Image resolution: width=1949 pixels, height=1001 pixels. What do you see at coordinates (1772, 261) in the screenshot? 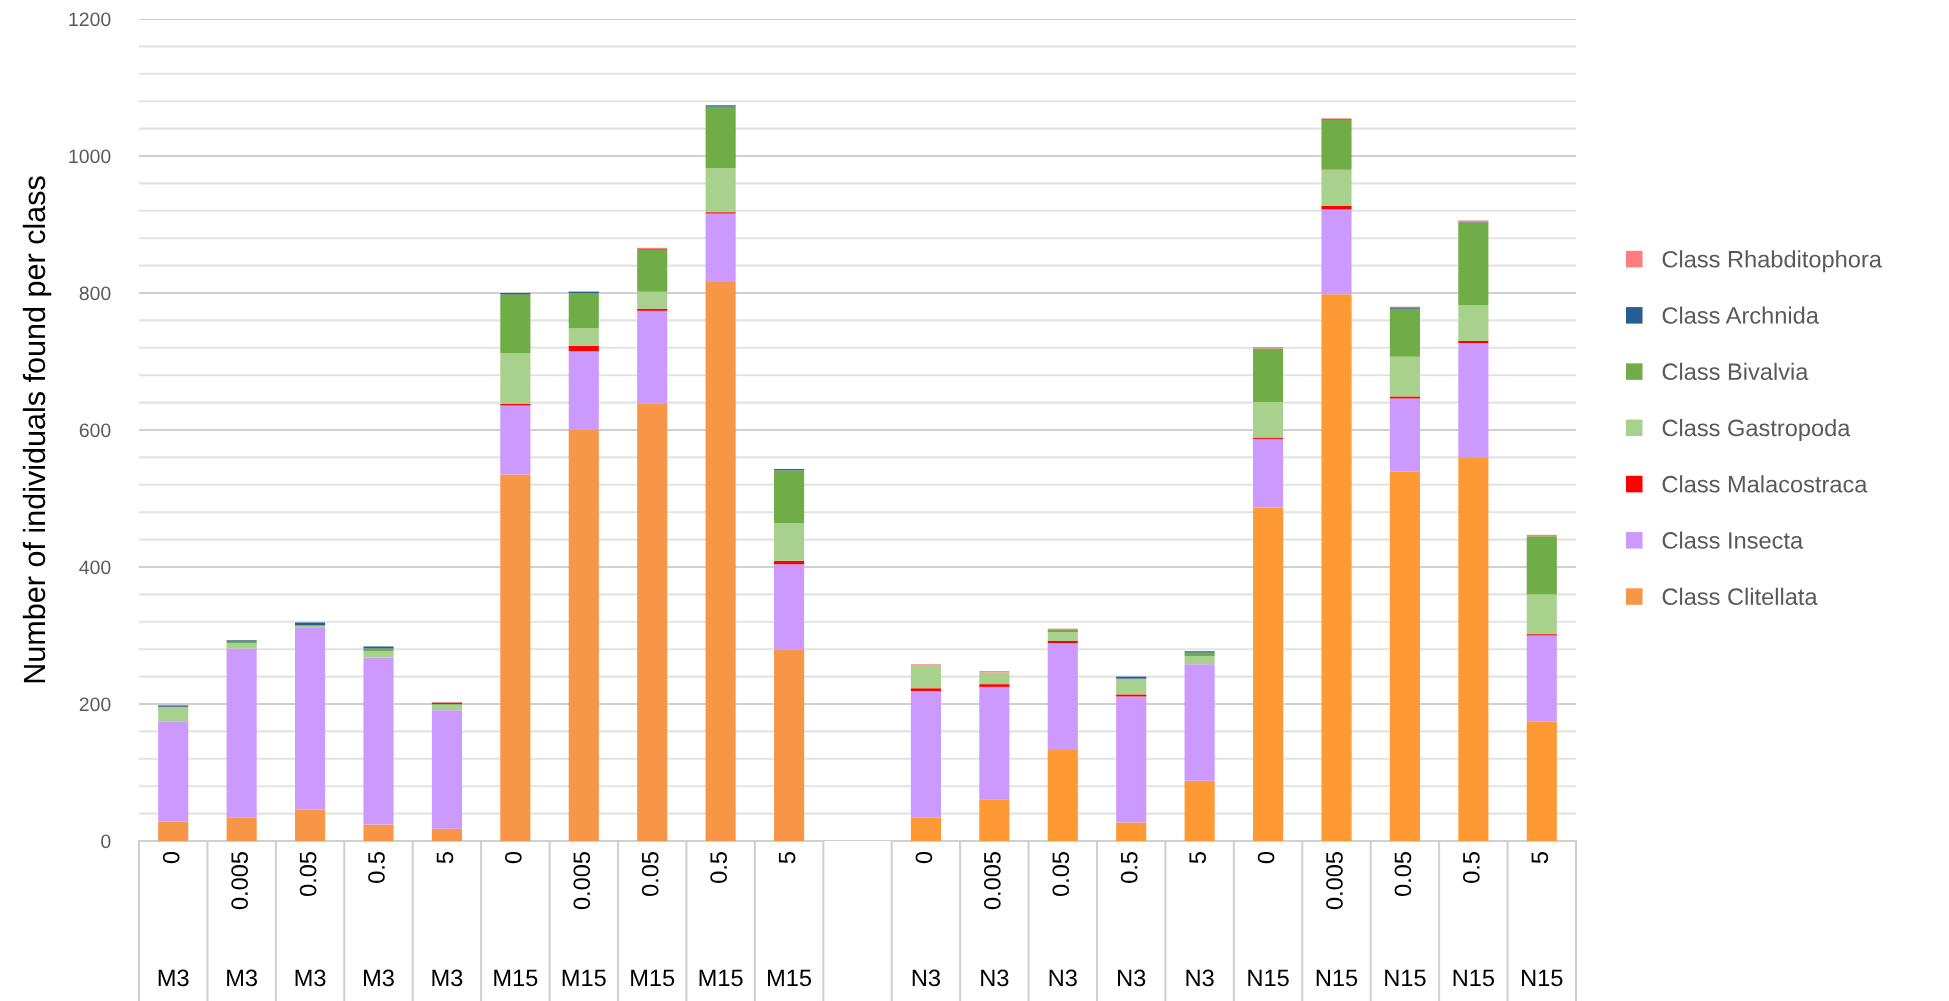
I see `legend-label: Class Rhabditophora` at bounding box center [1772, 261].